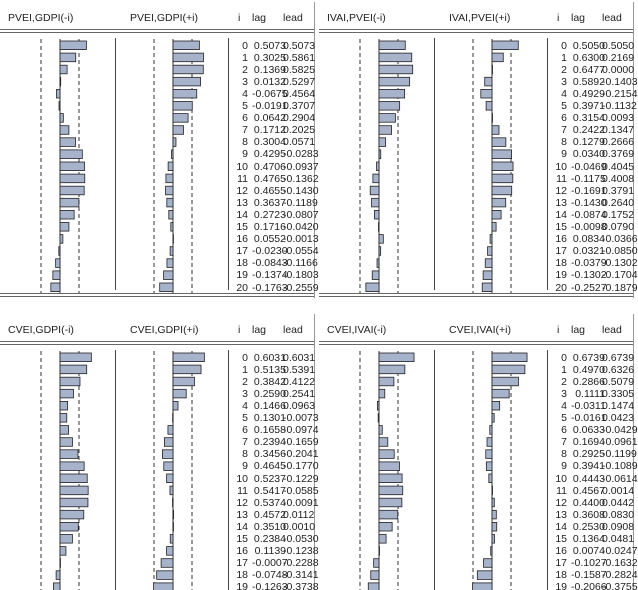 The height and width of the screenshot is (590, 638). Describe the element at coordinates (269, 166) in the screenshot. I see `lag-value: 0.4706` at that location.